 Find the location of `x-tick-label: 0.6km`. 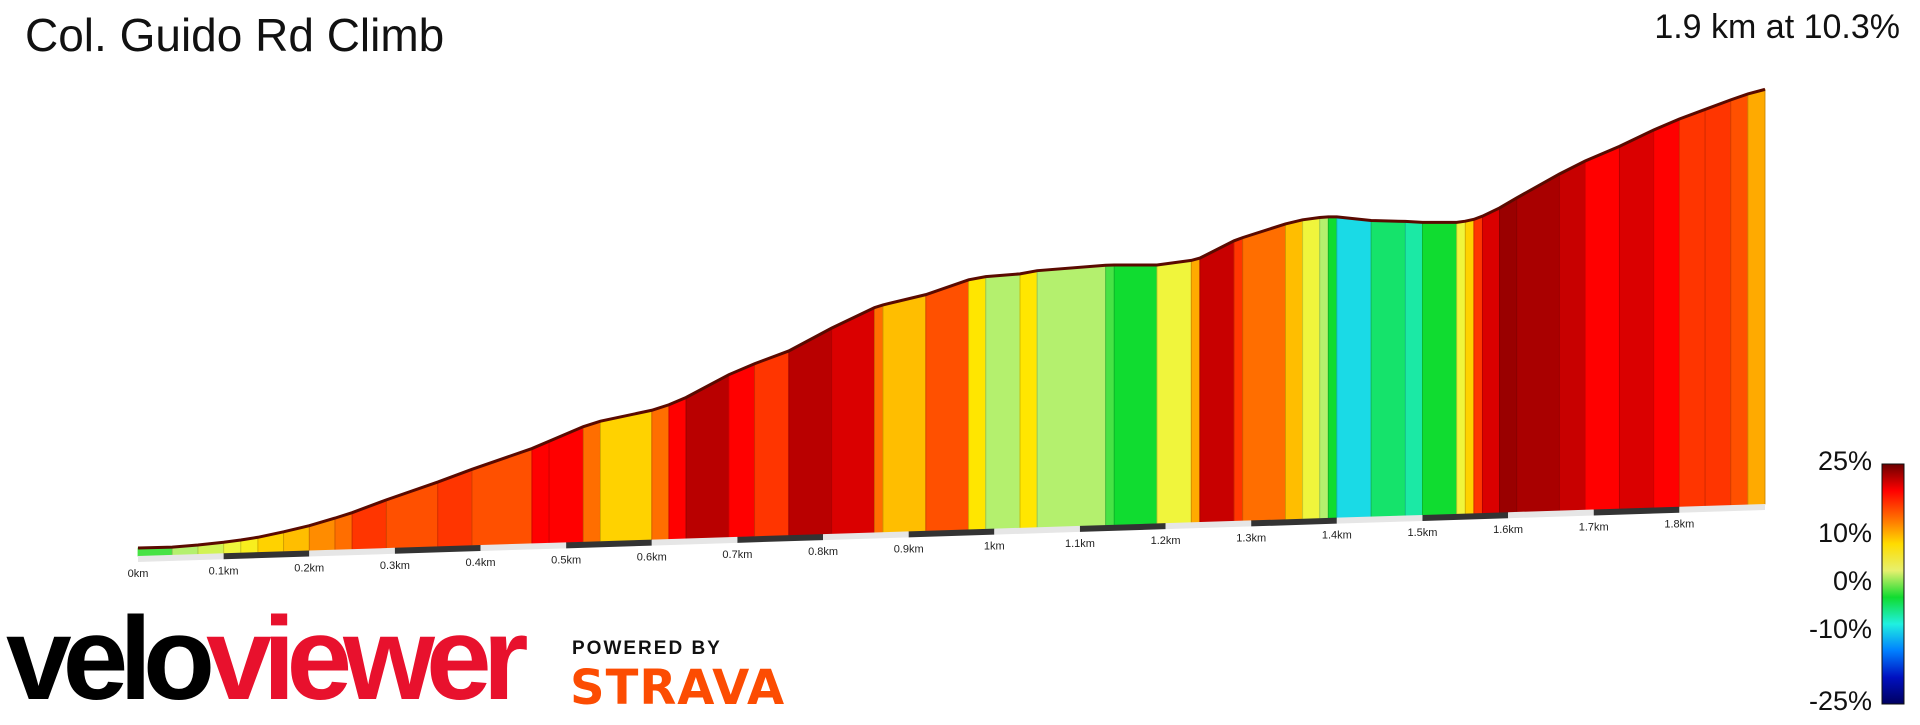

x-tick-label: 0.6km is located at coordinates (652, 558).